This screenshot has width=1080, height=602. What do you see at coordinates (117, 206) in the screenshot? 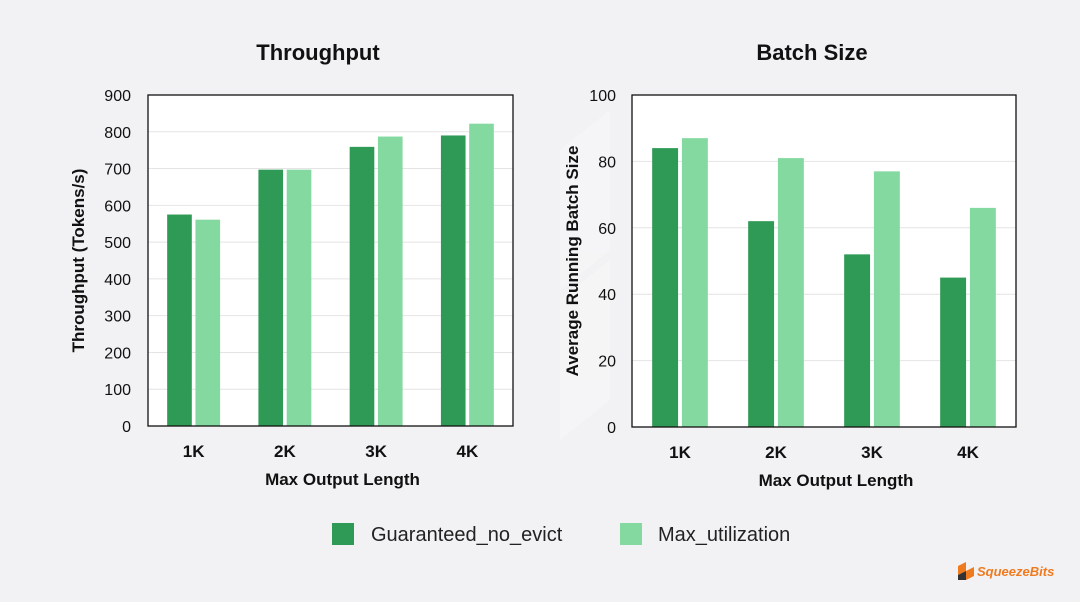
I see `y-tick-label: 600` at bounding box center [117, 206].